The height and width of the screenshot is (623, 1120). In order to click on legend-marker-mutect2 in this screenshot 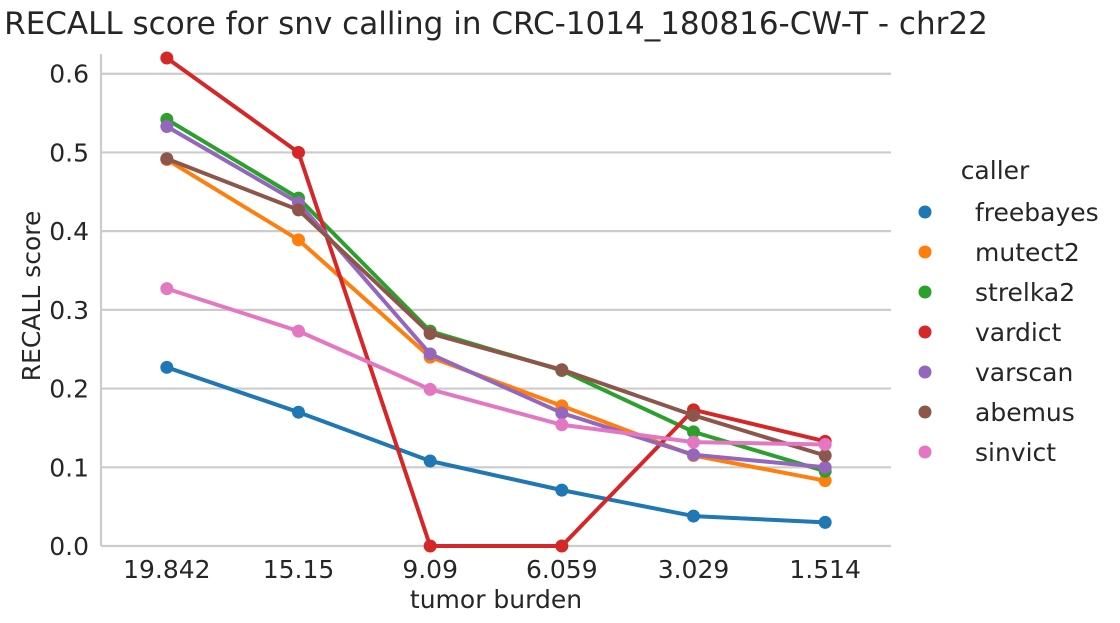, I will do `click(925, 252)`.